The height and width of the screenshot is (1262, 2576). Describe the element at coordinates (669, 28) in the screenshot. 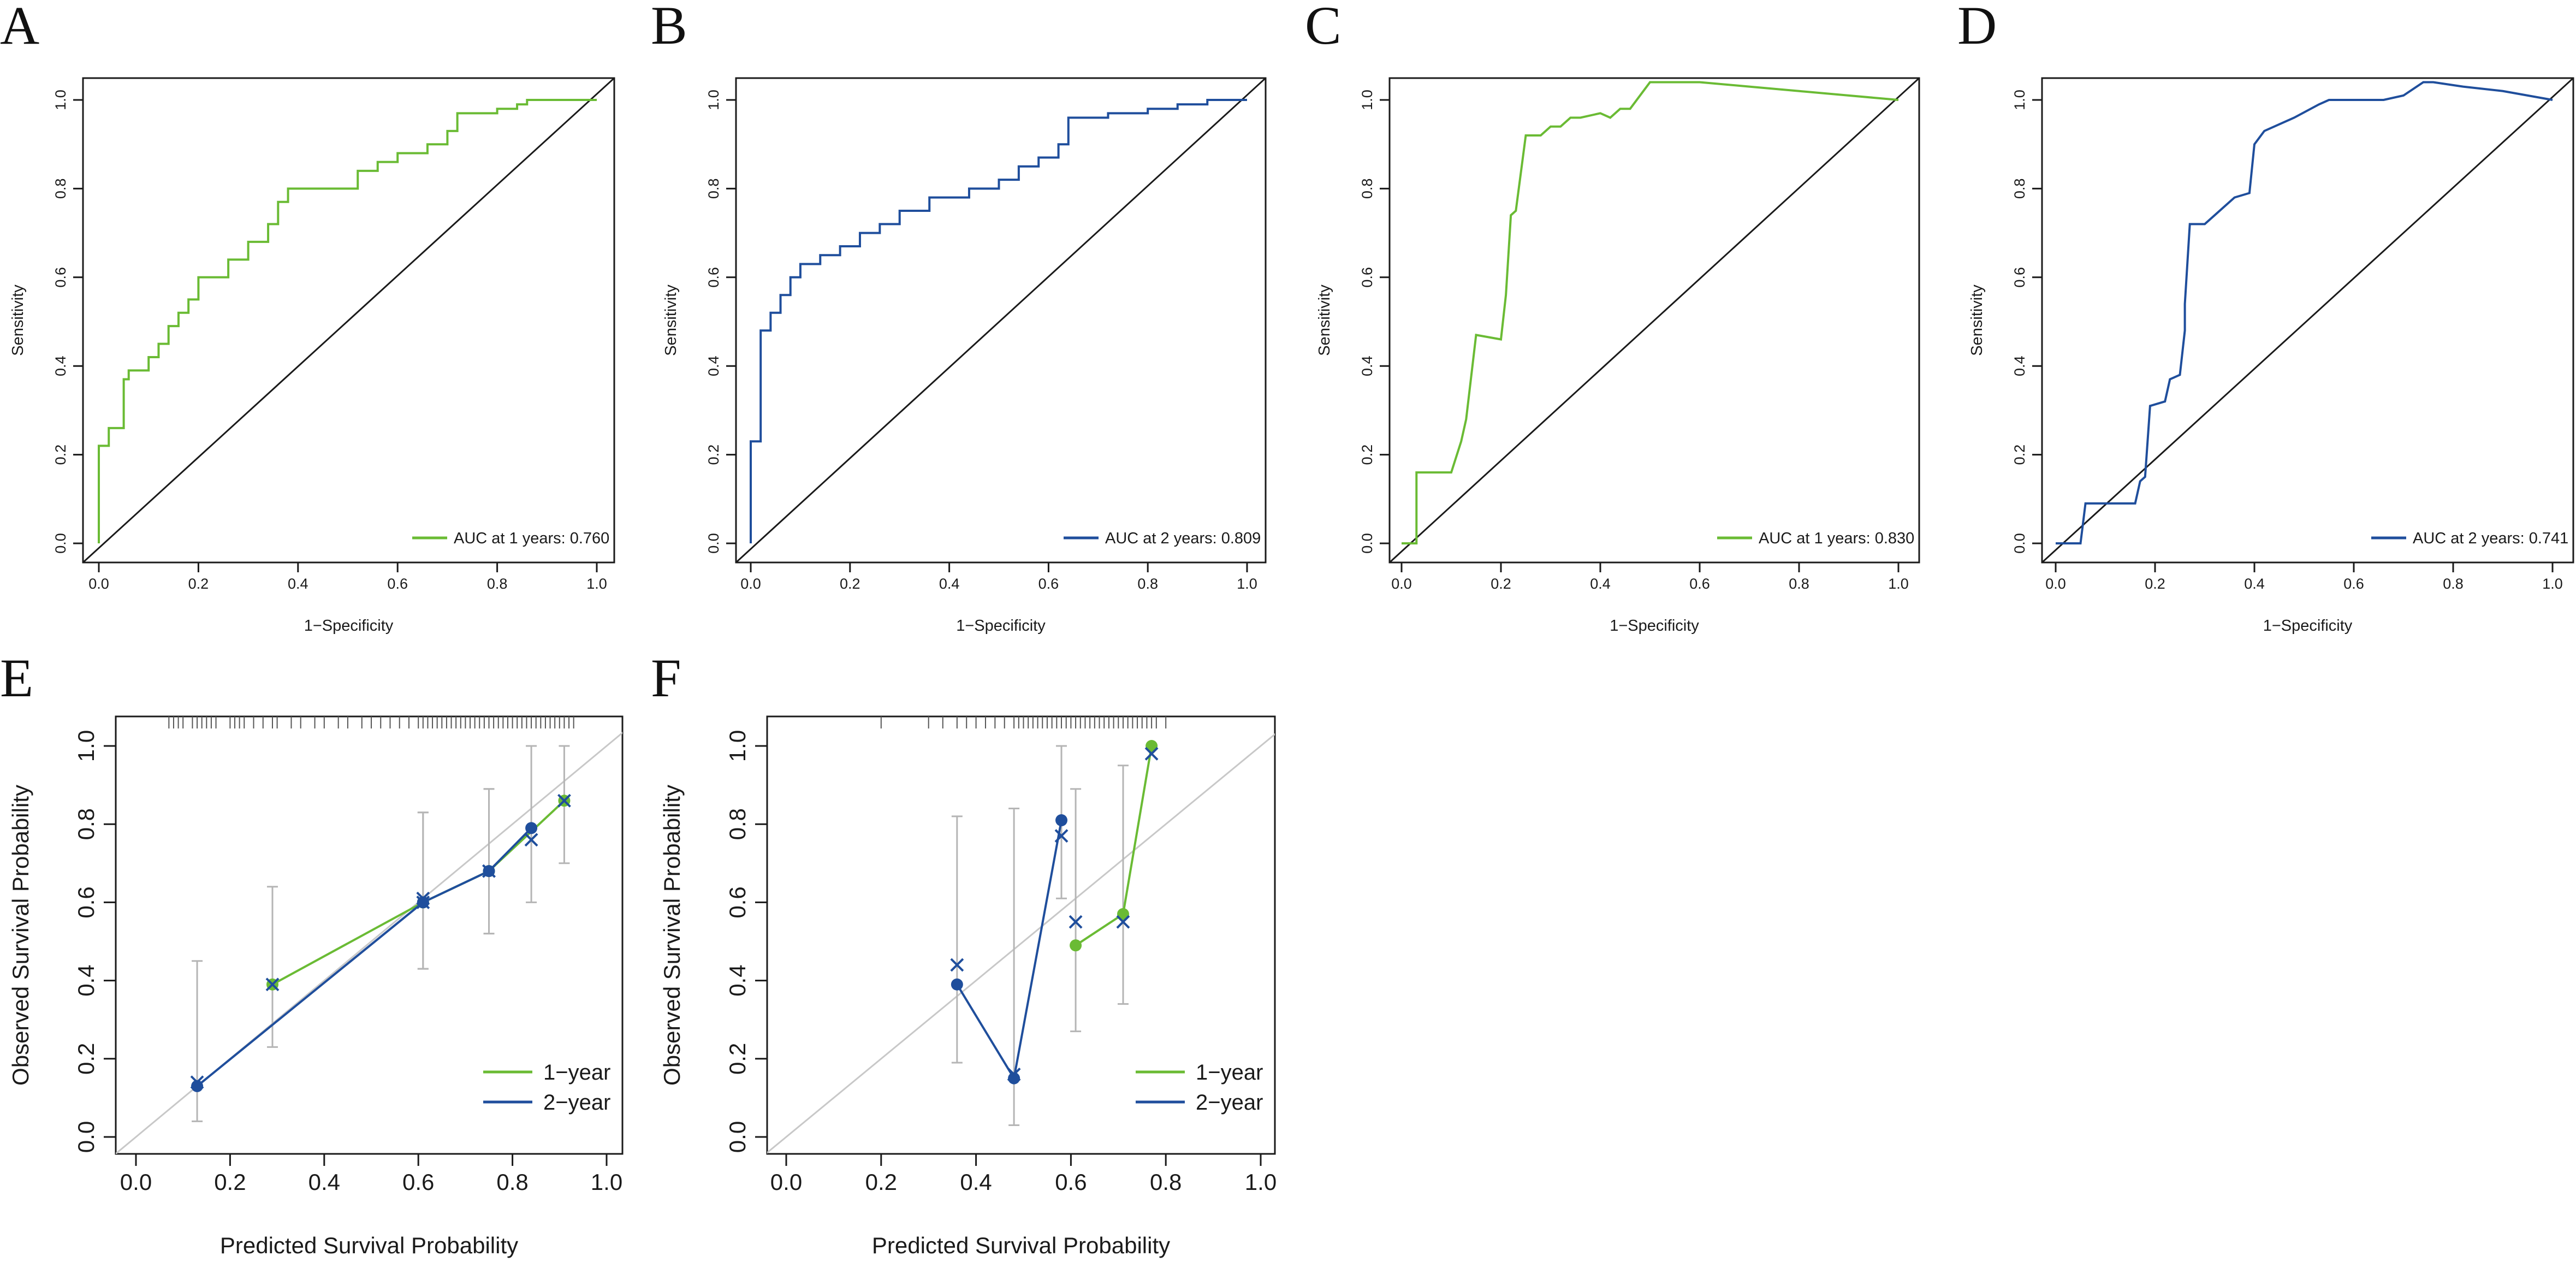

I see `panel-letter: B` at that location.